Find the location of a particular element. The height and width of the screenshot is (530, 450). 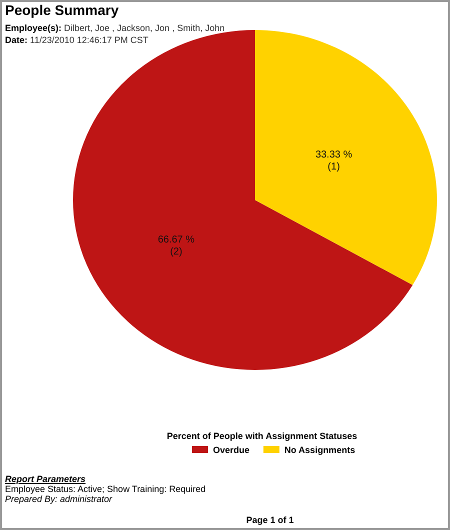

legend-label: No Assignments is located at coordinates (320, 450).